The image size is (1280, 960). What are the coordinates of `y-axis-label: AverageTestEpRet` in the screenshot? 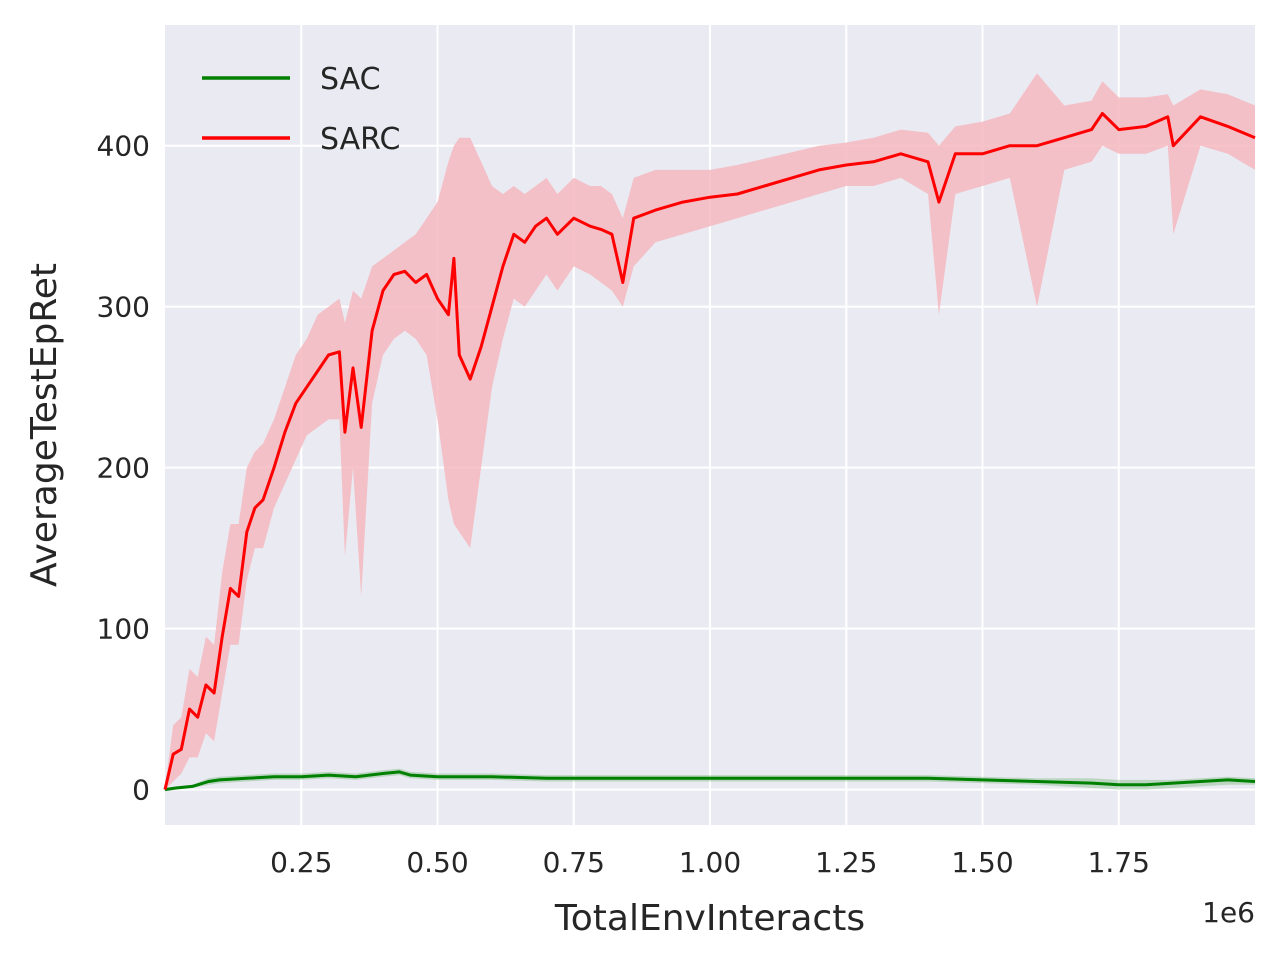 It's located at (44, 425).